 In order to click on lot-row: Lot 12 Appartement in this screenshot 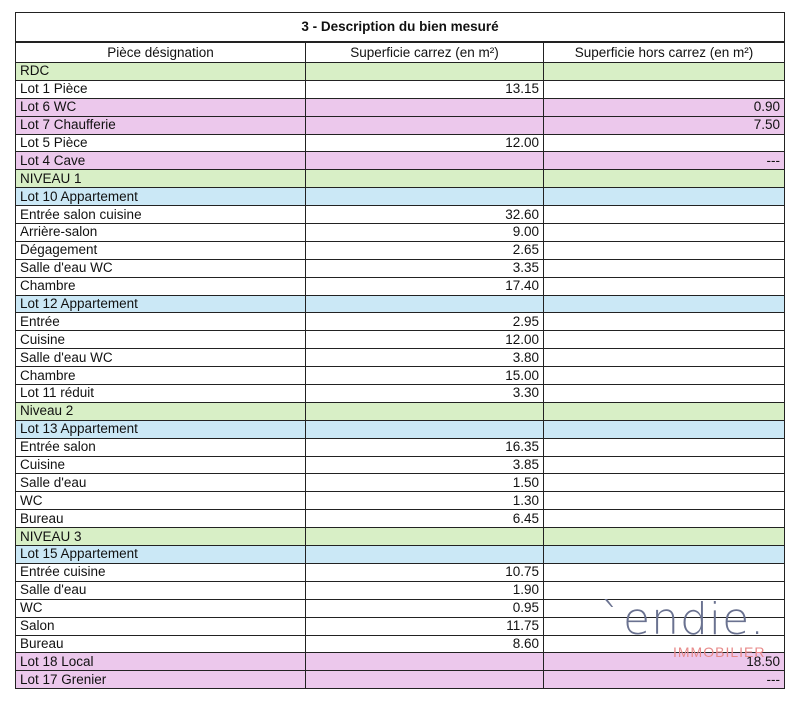, I will do `click(400, 304)`.